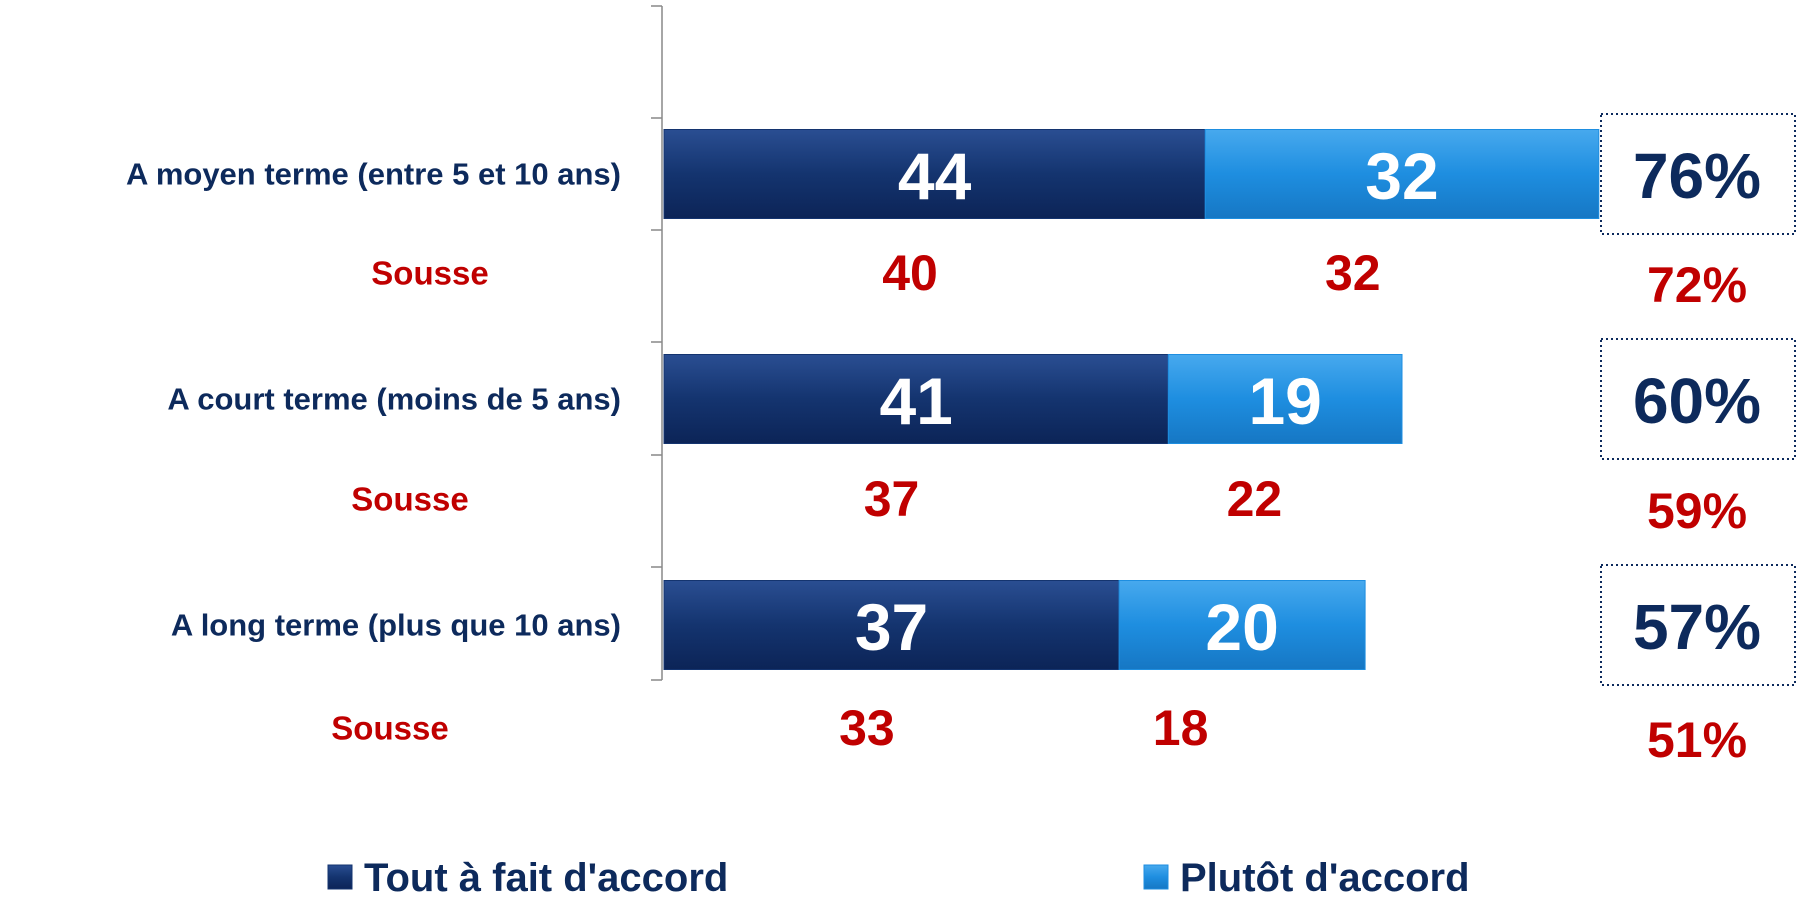  I want to click on comparison-total: 51%, so click(1697, 740).